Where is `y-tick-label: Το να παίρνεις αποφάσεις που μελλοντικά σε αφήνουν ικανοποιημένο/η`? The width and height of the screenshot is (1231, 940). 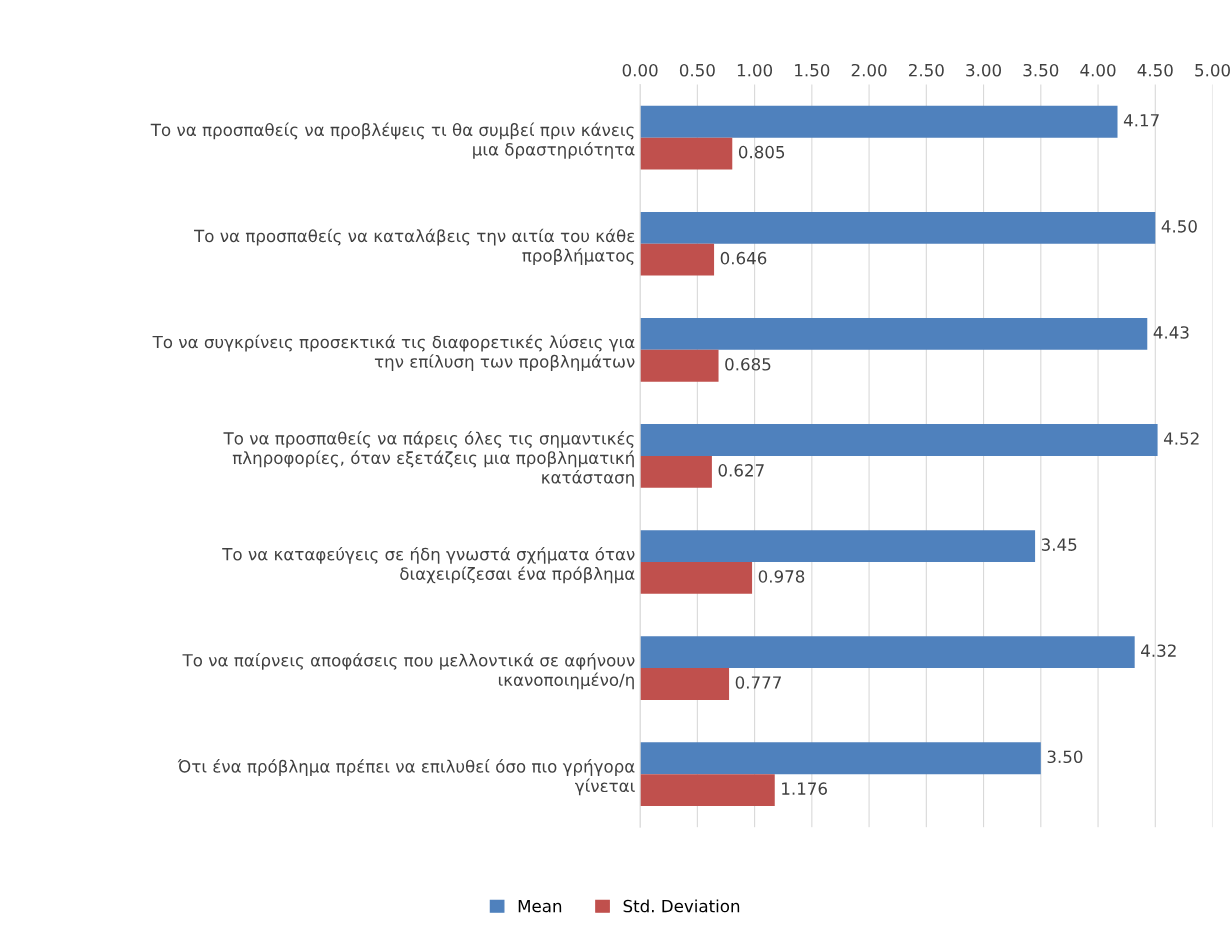
y-tick-label: Το να παίρνεις αποφάσεις που μελλοντικά σε αφήνουν ικανοποιημένο/η is located at coordinates (408, 671).